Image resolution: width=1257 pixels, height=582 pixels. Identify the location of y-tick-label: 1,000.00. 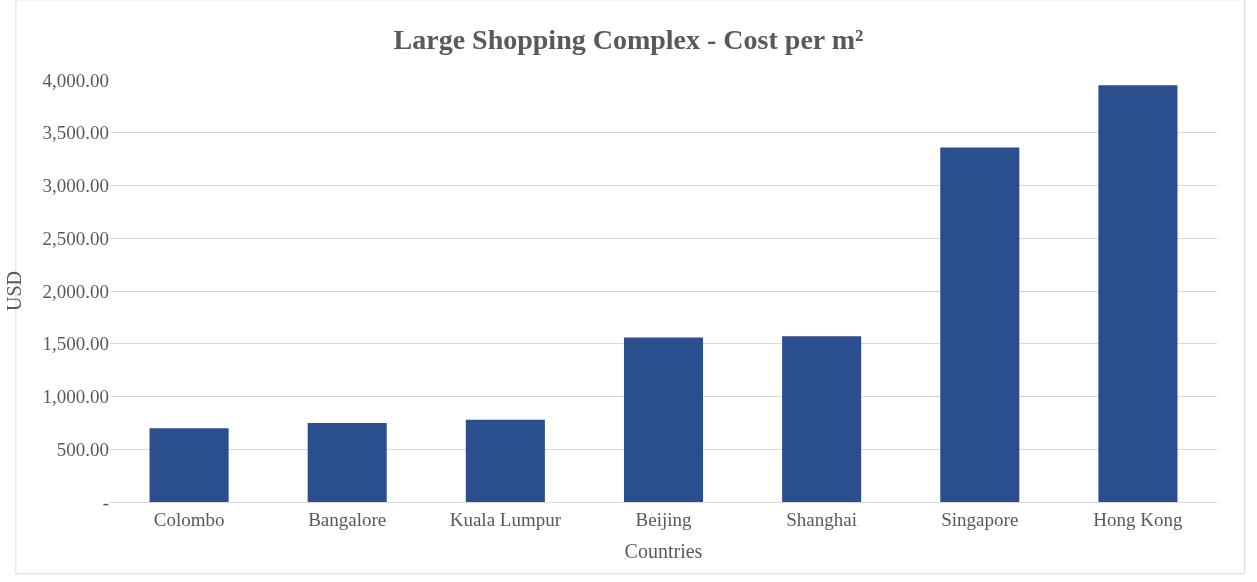
(75, 397).